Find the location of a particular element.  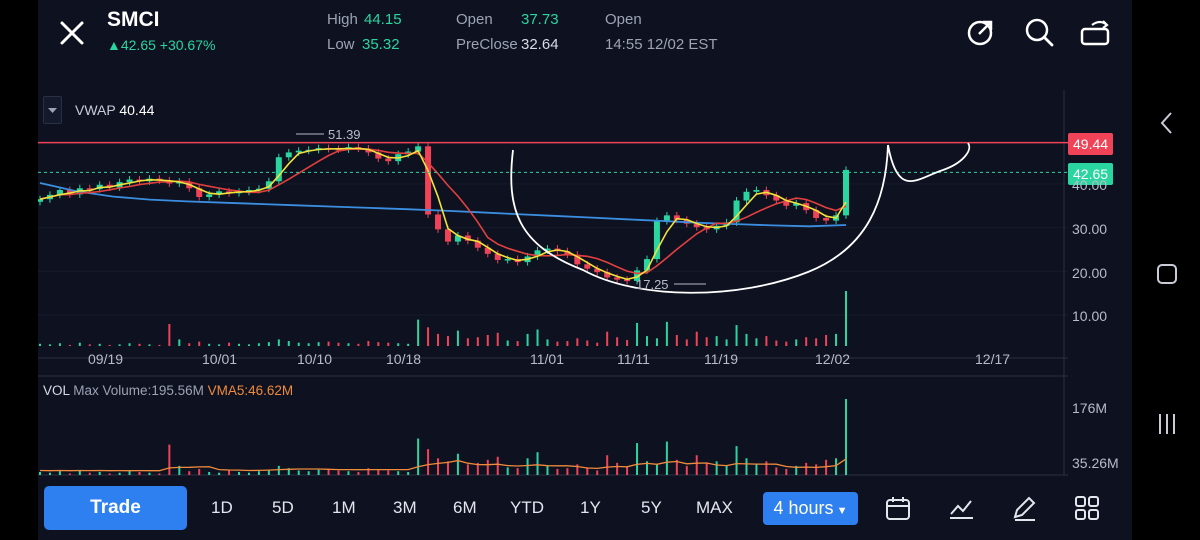

recents-icon is located at coordinates (1167, 424).